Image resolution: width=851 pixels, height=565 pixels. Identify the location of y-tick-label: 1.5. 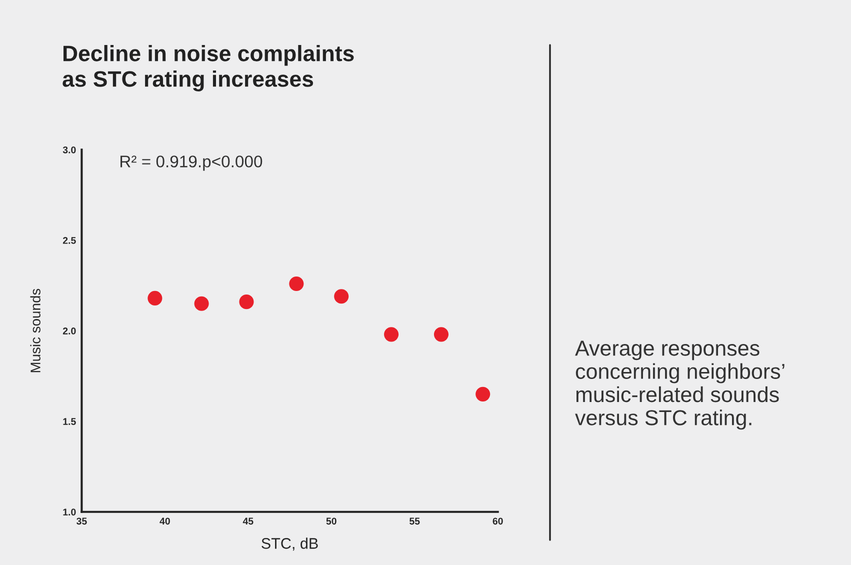
(69, 421).